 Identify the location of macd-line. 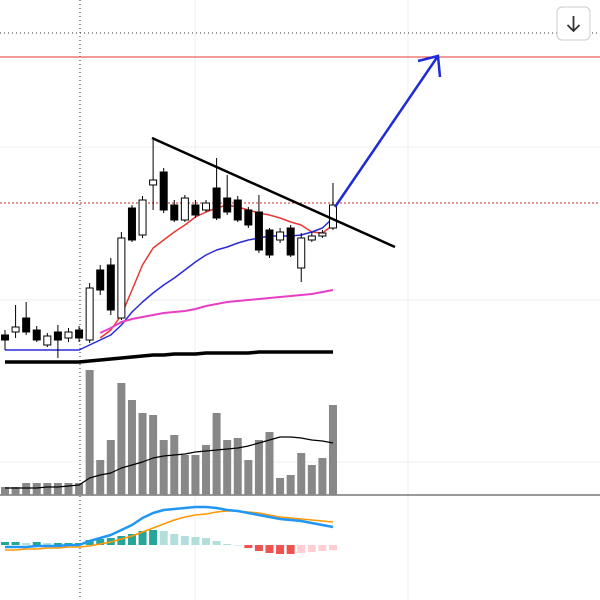
(169, 527).